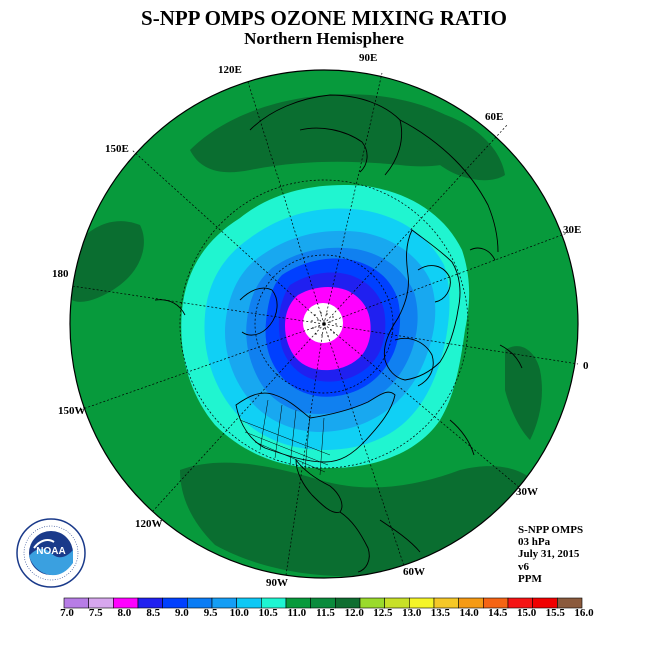  Describe the element at coordinates (526, 613) in the screenshot. I see `colorbar-tick-label: 15.0` at that location.